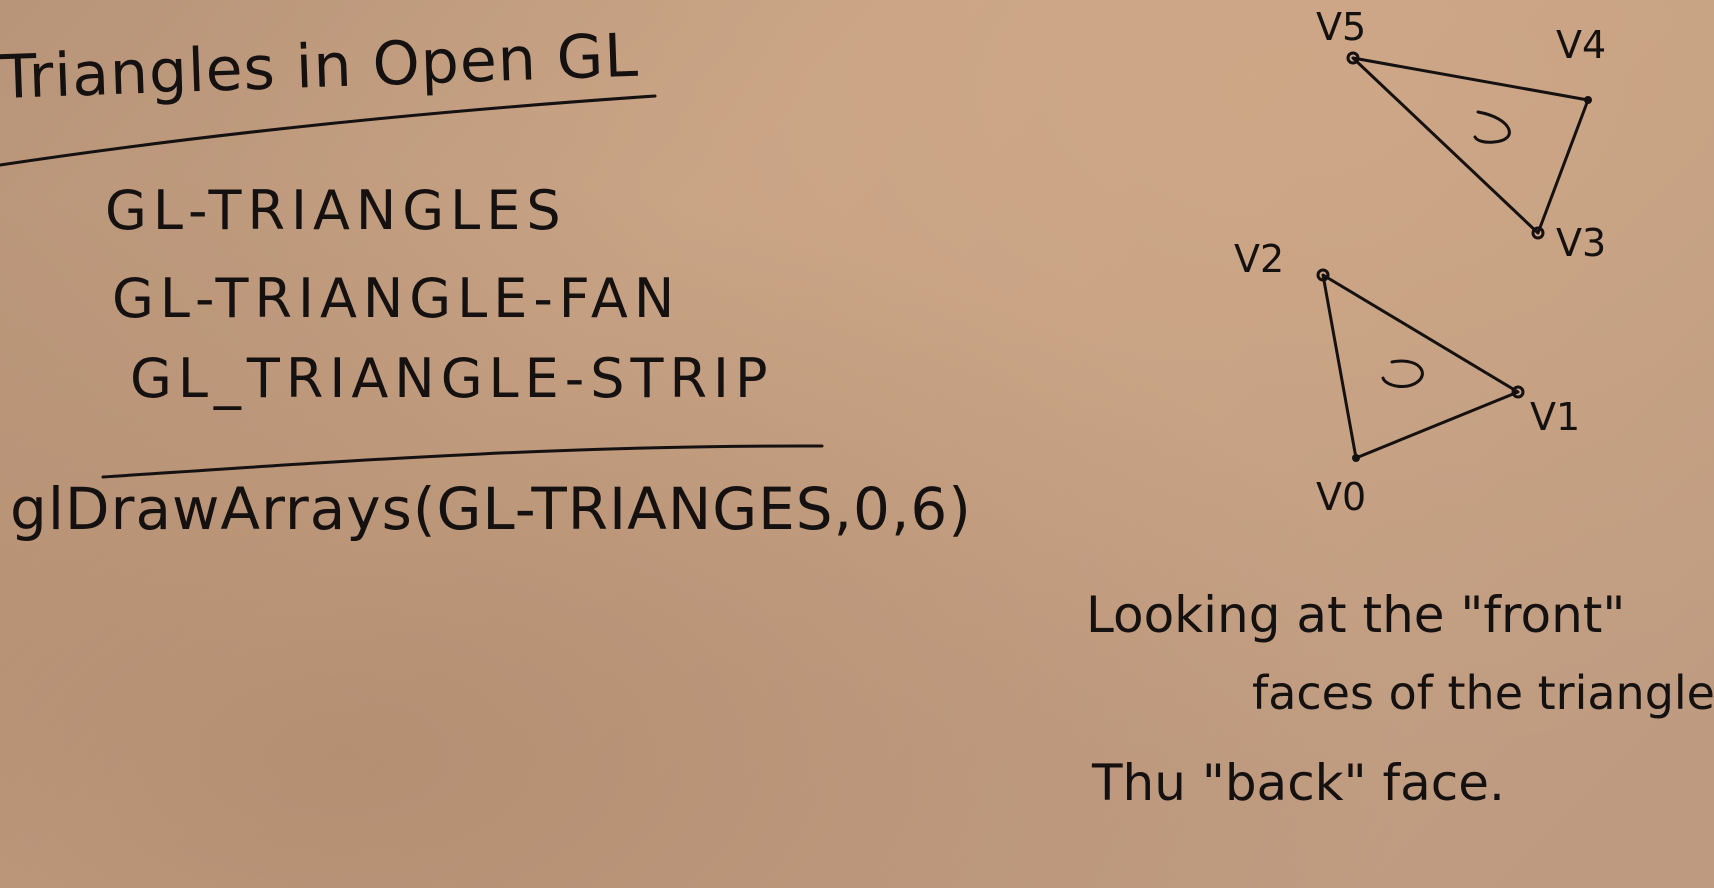 Image resolution: width=1714 pixels, height=888 pixels. What do you see at coordinates (1298, 783) in the screenshot?
I see `note-back-face: Thu "back" face.` at bounding box center [1298, 783].